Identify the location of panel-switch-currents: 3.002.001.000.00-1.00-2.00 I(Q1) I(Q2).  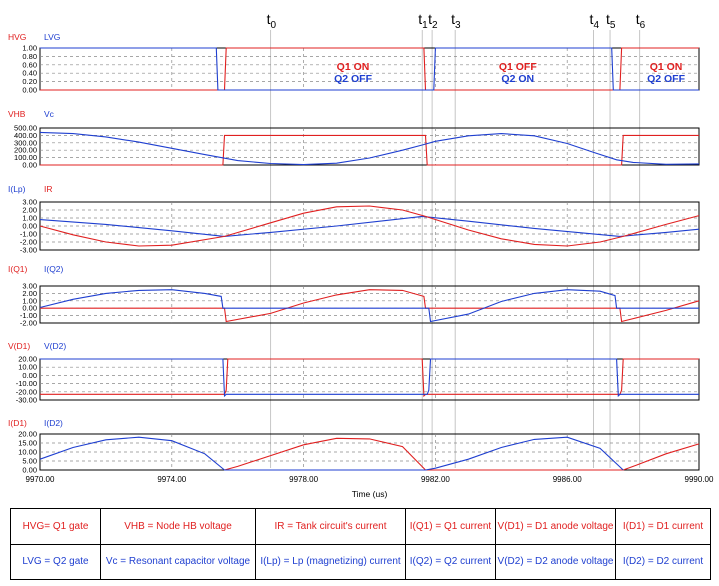
(354, 296).